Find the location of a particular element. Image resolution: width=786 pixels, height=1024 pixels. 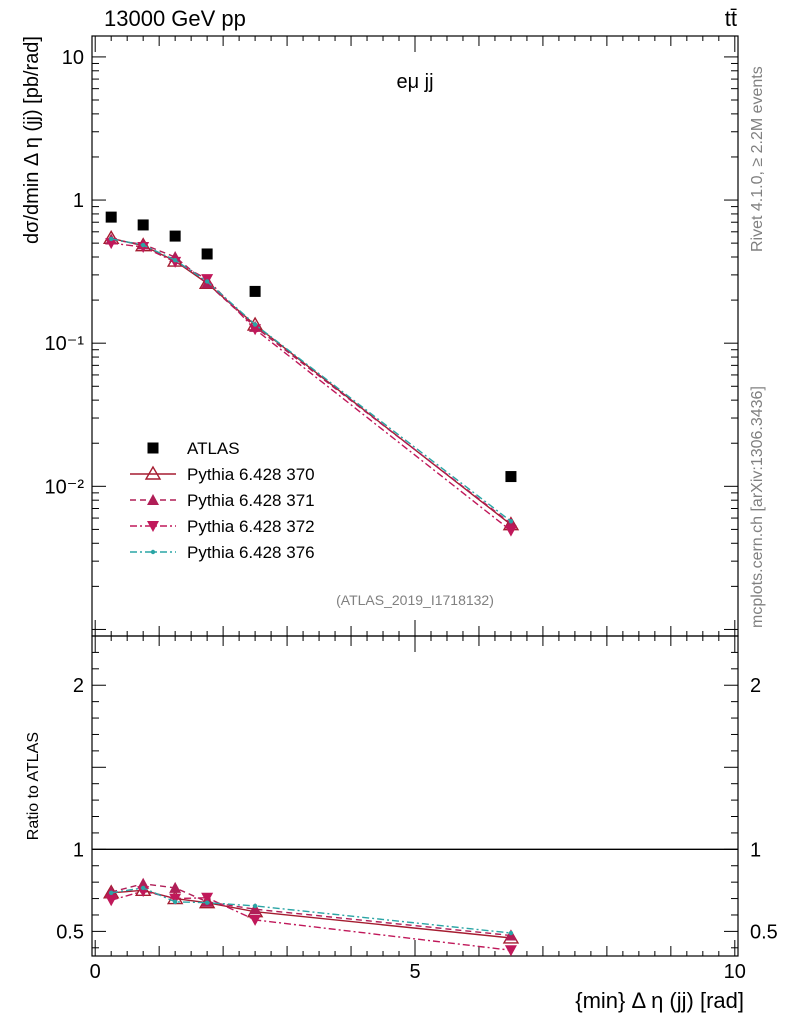

y-tick-label: 10⁻¹ is located at coordinates (65, 344).